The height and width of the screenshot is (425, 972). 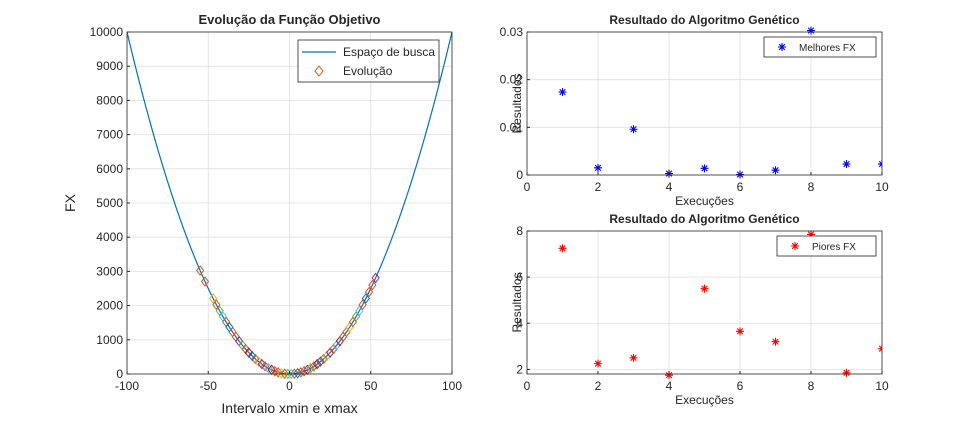 What do you see at coordinates (109, 135) in the screenshot?
I see `y-tick-label: 7000` at bounding box center [109, 135].